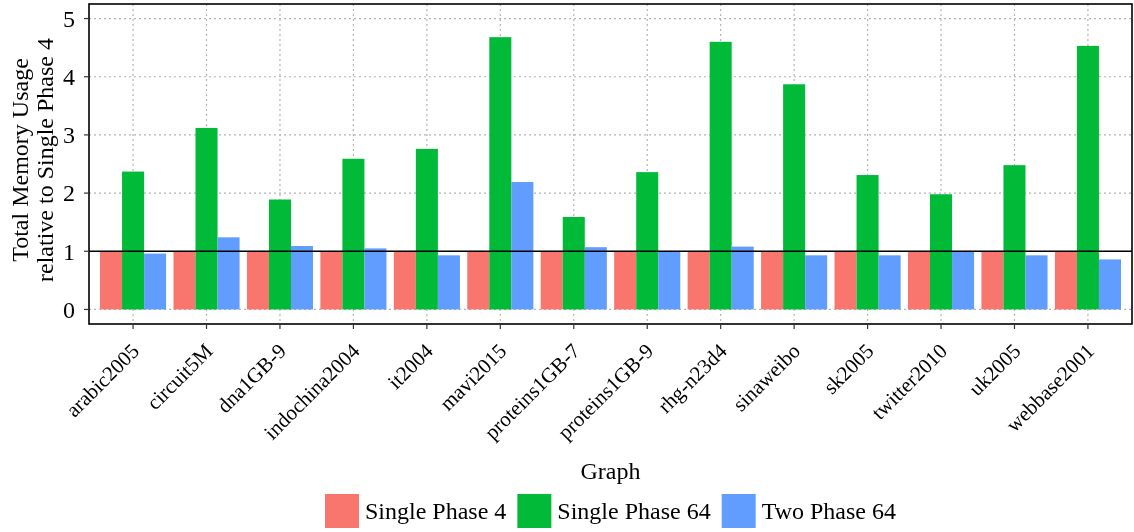  Describe the element at coordinates (436, 511) in the screenshot. I see `legend-label: Single Phase 4` at that location.